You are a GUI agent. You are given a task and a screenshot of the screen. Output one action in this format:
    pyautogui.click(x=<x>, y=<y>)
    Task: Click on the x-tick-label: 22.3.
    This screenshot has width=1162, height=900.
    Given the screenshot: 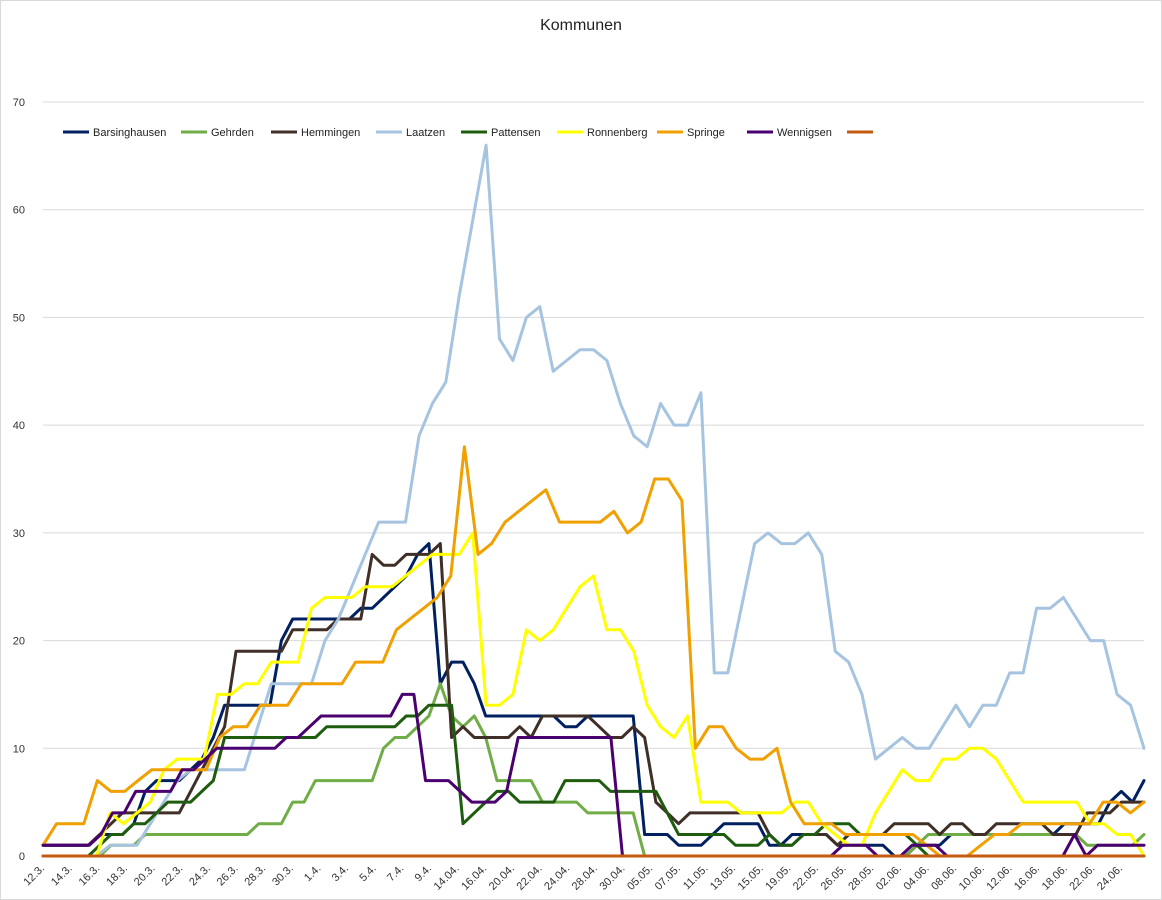 What is the action you would take?
    pyautogui.click(x=173, y=876)
    